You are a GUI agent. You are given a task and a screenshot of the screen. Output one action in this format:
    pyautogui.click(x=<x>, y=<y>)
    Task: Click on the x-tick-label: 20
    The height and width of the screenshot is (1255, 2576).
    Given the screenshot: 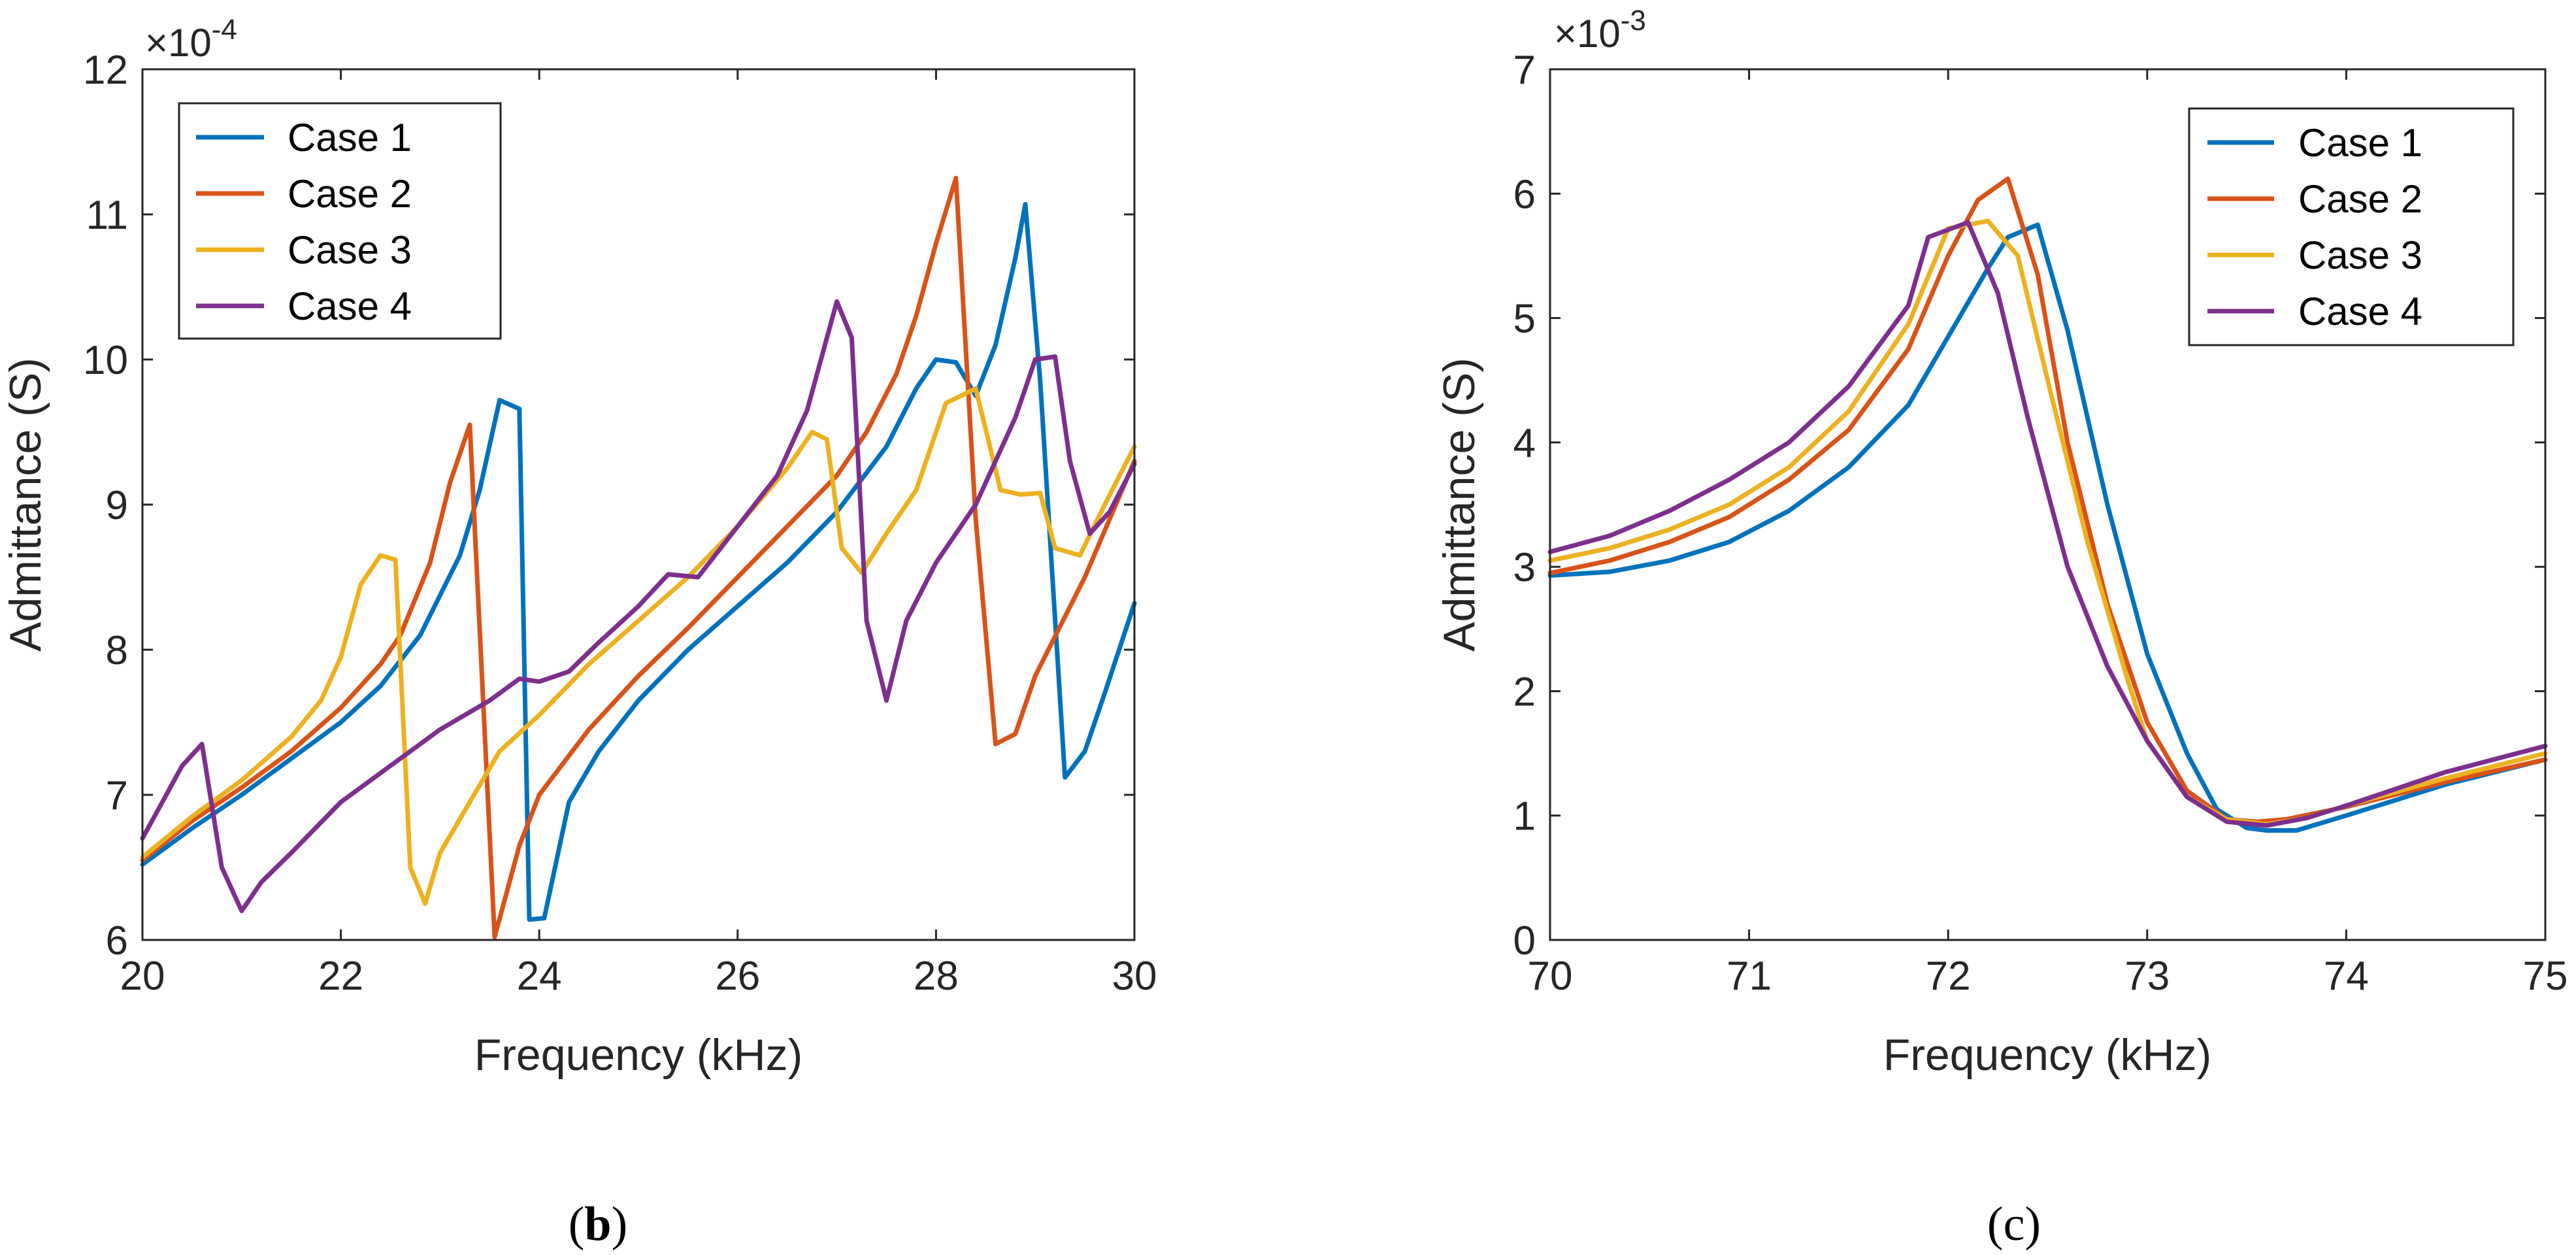 What is the action you would take?
    pyautogui.click(x=142, y=976)
    